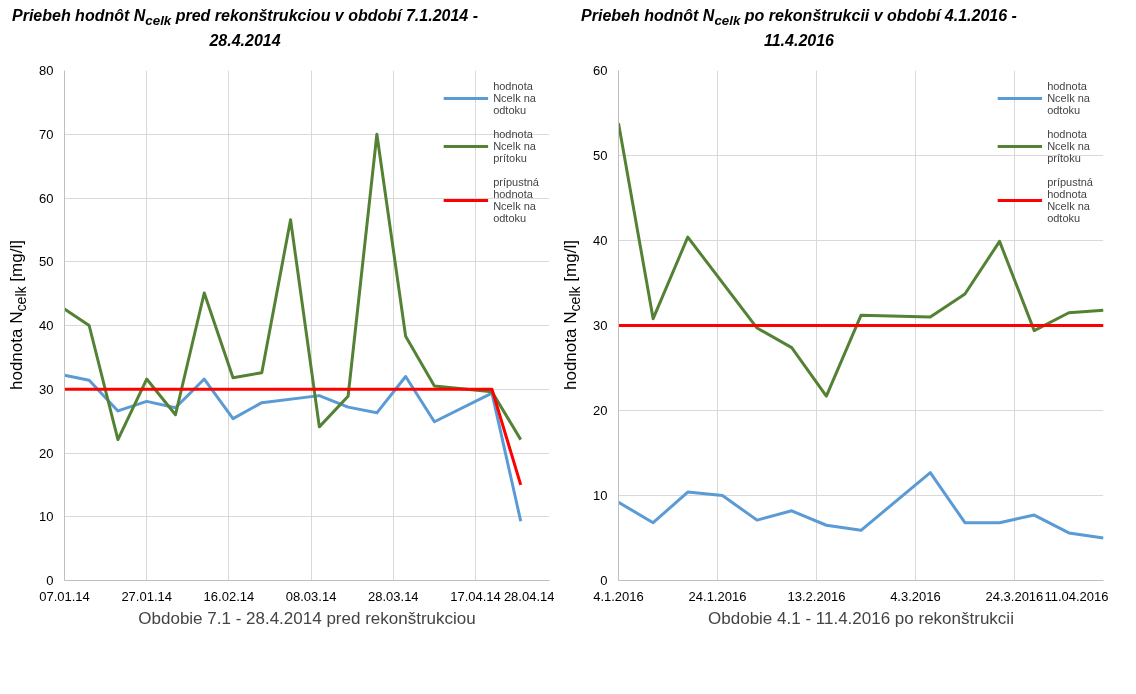 The image size is (1136, 694). Describe the element at coordinates (816, 596) in the screenshot. I see `x-tick-label: 13.2.2016` at that location.